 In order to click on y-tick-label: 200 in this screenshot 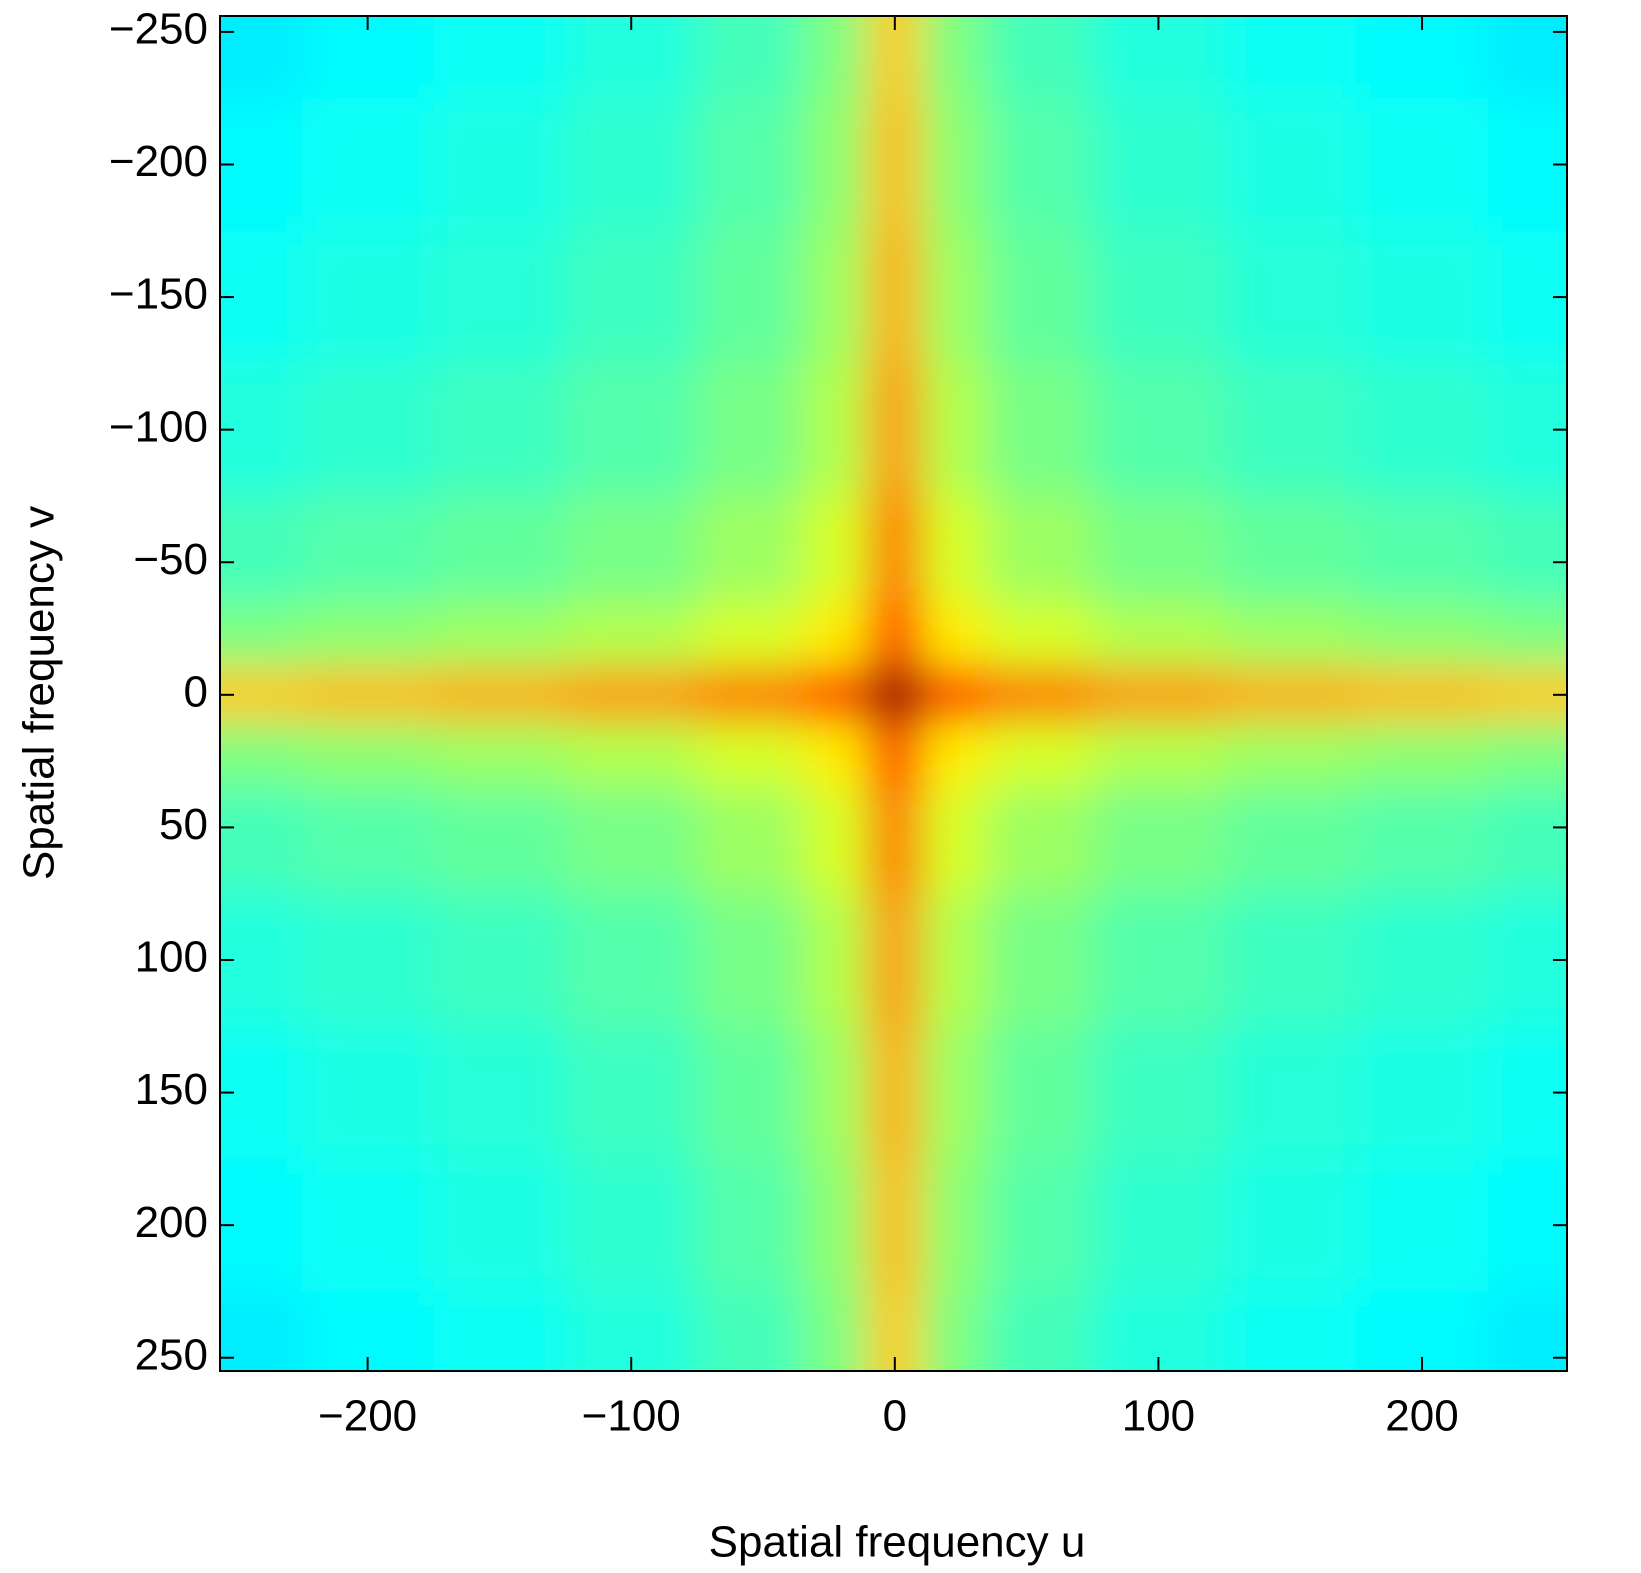, I will do `click(171, 1222)`.